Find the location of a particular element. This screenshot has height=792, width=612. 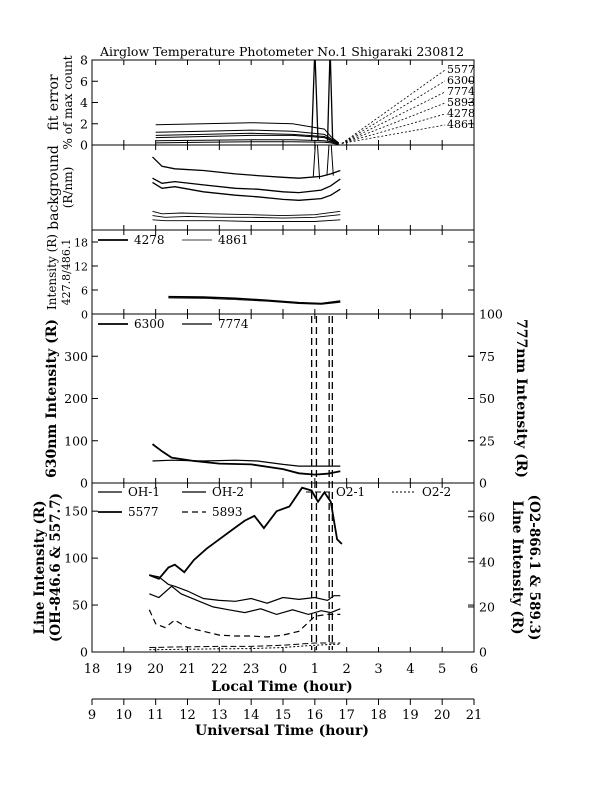

x-tick-label: 20 is located at coordinates (155, 669).